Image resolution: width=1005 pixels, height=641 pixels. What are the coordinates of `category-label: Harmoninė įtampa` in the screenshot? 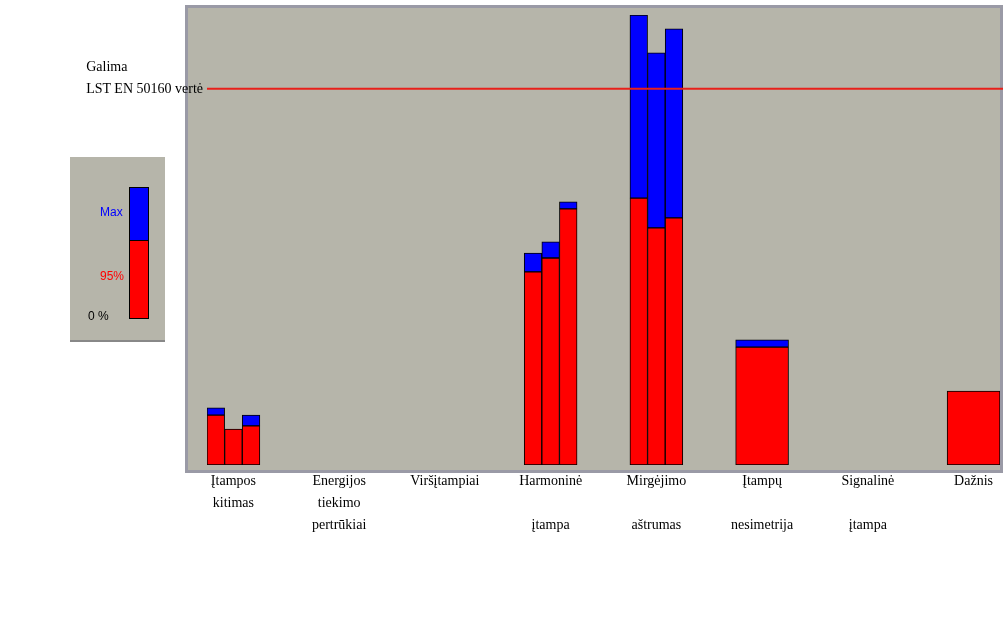 It's located at (551, 502).